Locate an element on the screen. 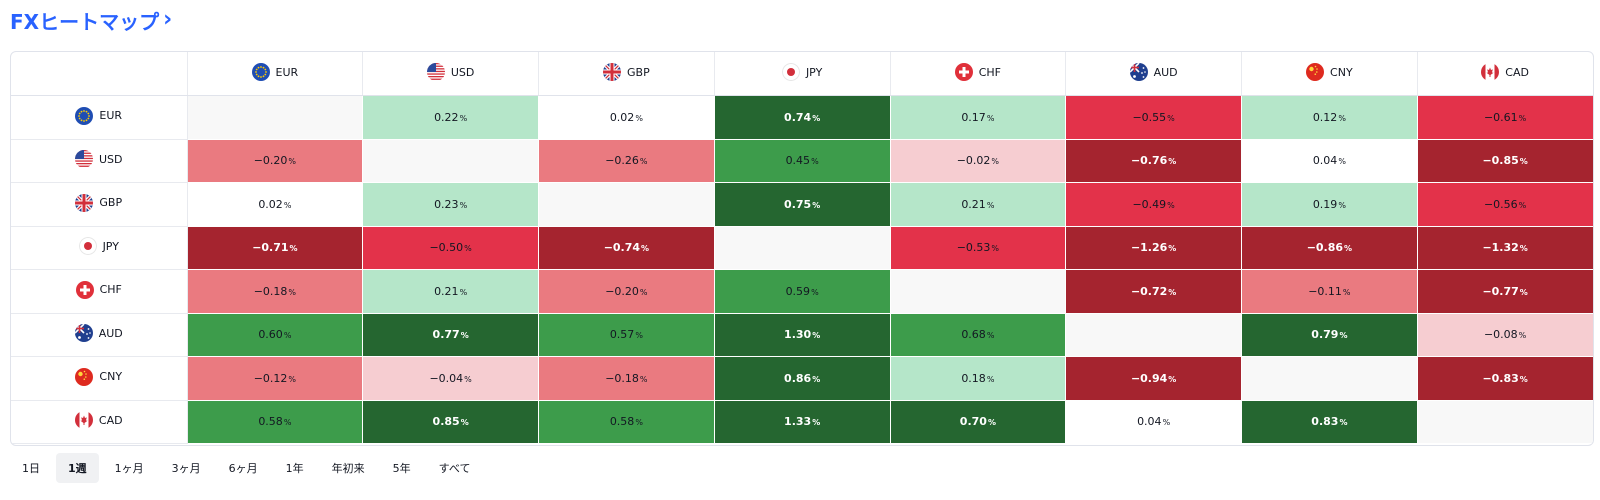  heatmap-cell-chf-chf is located at coordinates (978, 291).